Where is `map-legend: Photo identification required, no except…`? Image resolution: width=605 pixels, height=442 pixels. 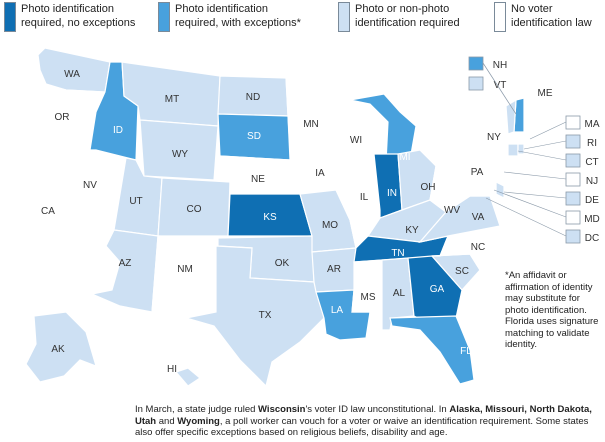 map-legend: Photo identification required, no except… is located at coordinates (302, 19).